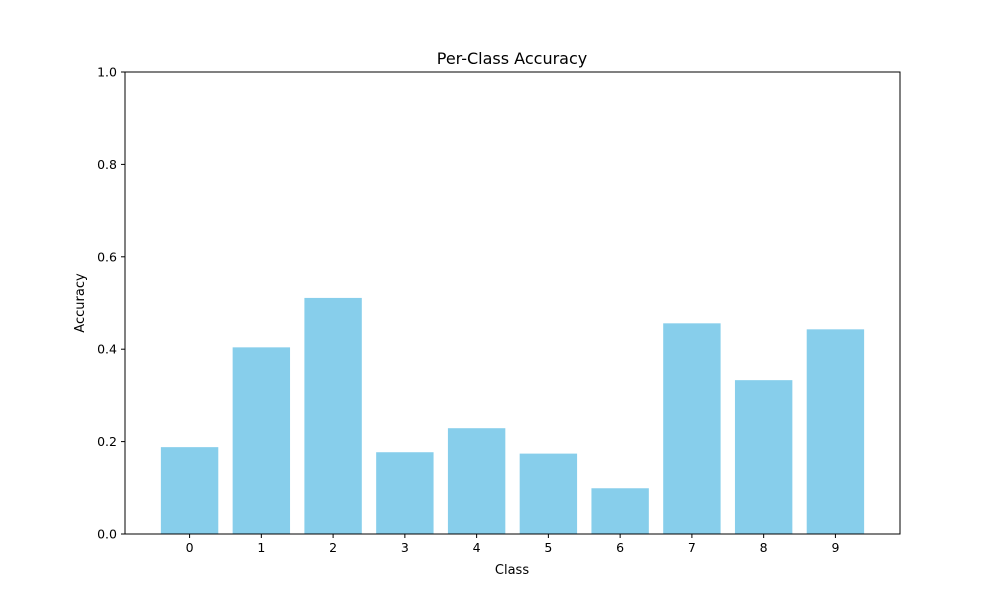  I want to click on y-tick-label: 0.0, so click(107, 534).